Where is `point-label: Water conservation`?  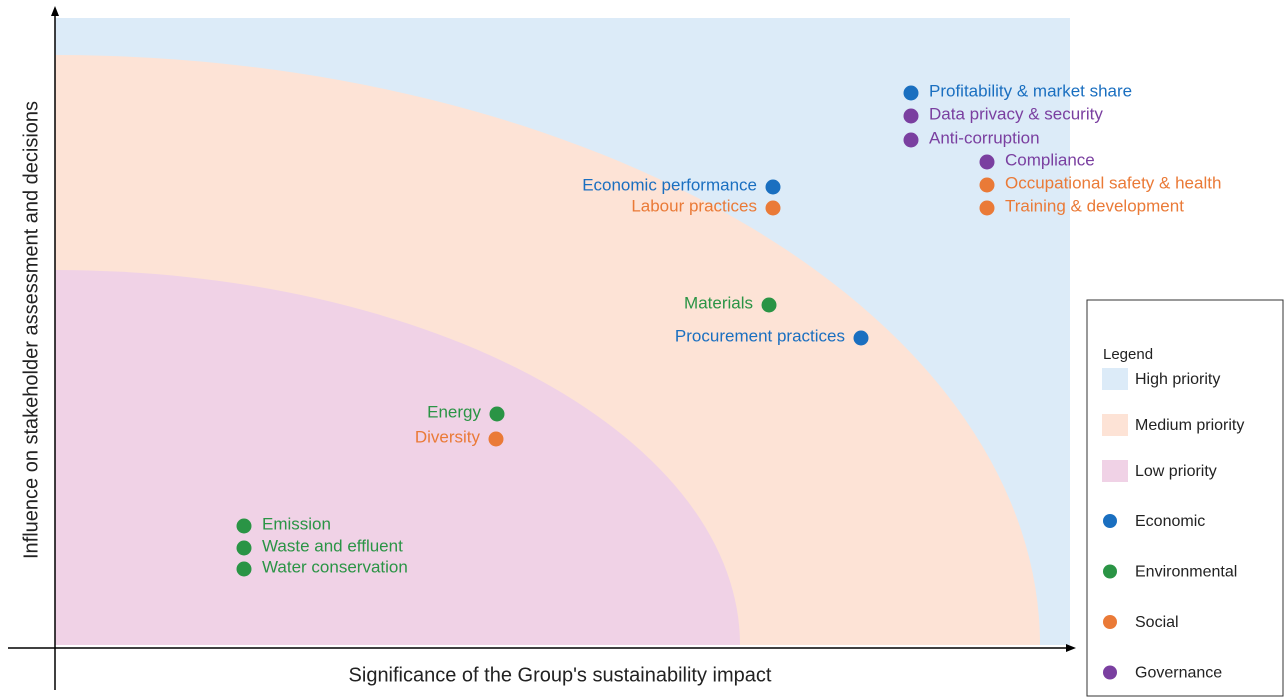 point-label: Water conservation is located at coordinates (335, 566).